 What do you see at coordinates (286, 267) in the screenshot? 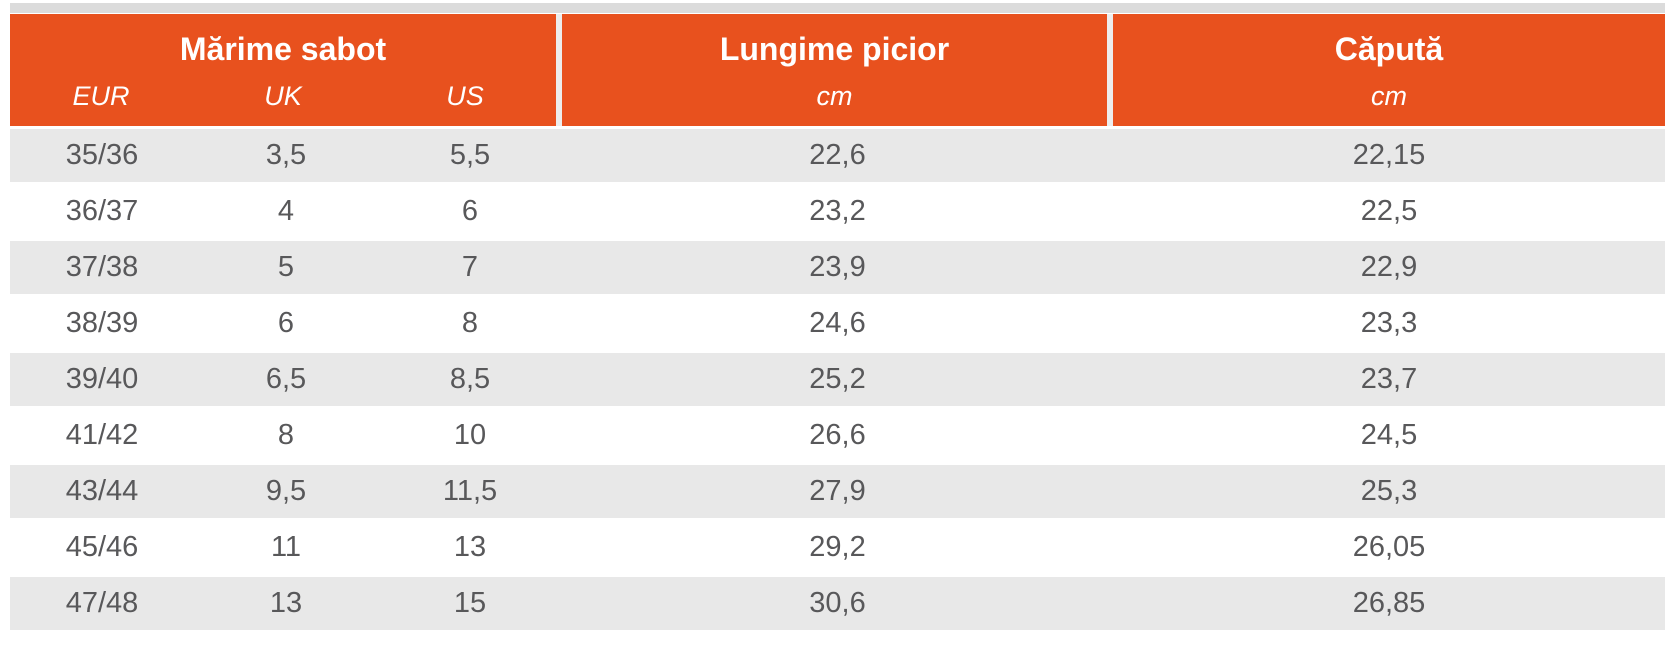
I see `cell-uk: 5` at bounding box center [286, 267].